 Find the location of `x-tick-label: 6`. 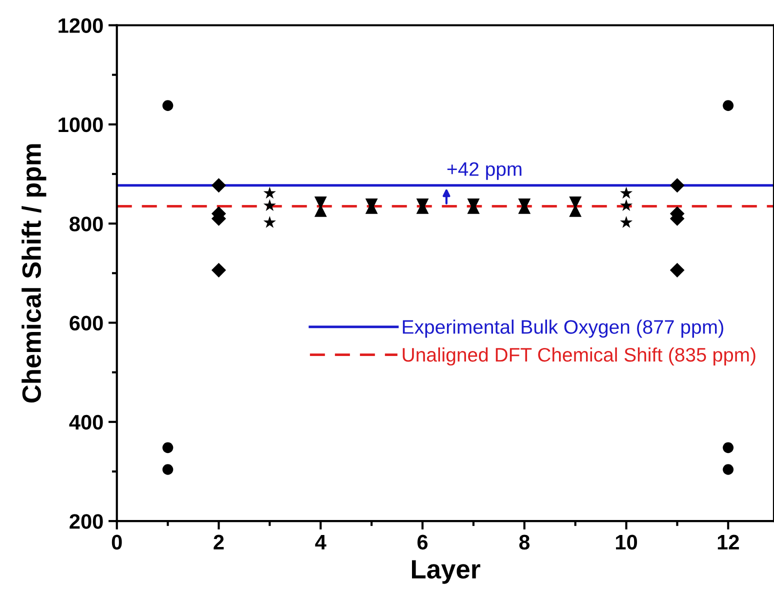

x-tick-label: 6 is located at coordinates (422, 542).